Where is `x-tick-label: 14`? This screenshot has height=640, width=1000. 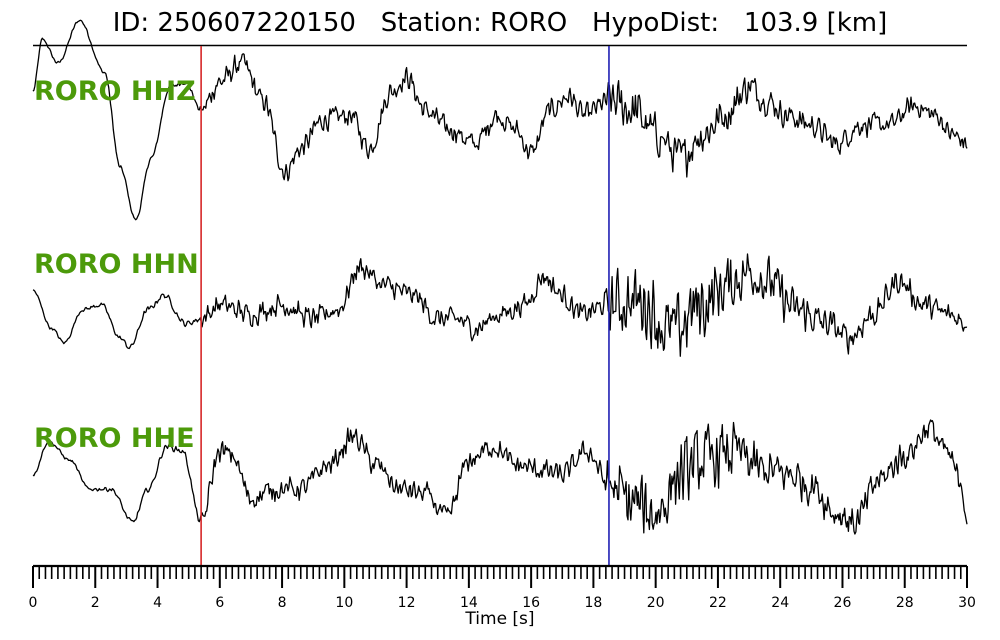 x-tick-label: 14 is located at coordinates (469, 603).